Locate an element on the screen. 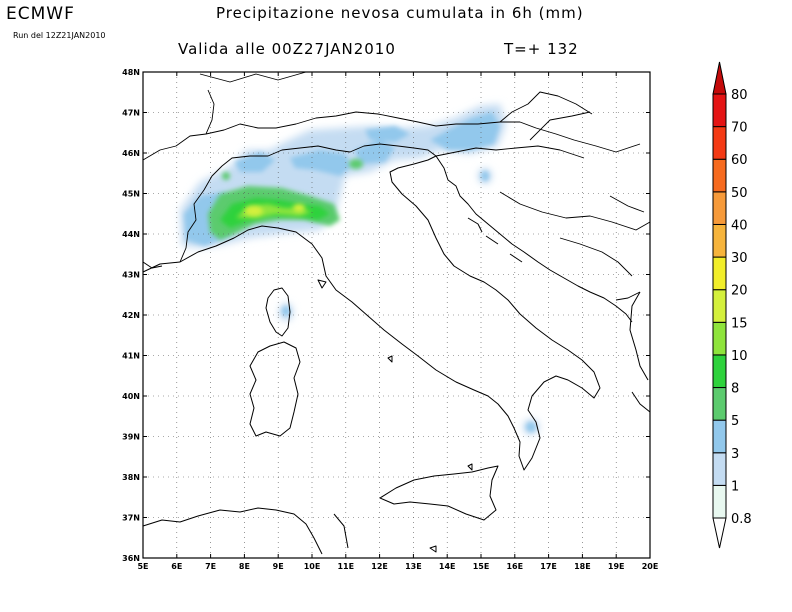  lat-tick-label: 45N is located at coordinates (131, 194).